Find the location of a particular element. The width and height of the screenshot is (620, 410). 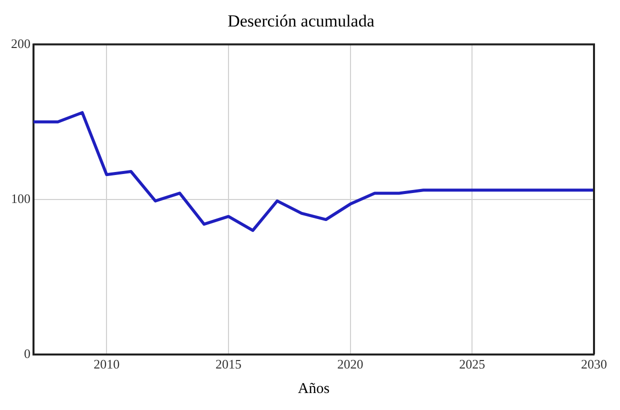

x-tick-label: 2025 is located at coordinates (472, 364).